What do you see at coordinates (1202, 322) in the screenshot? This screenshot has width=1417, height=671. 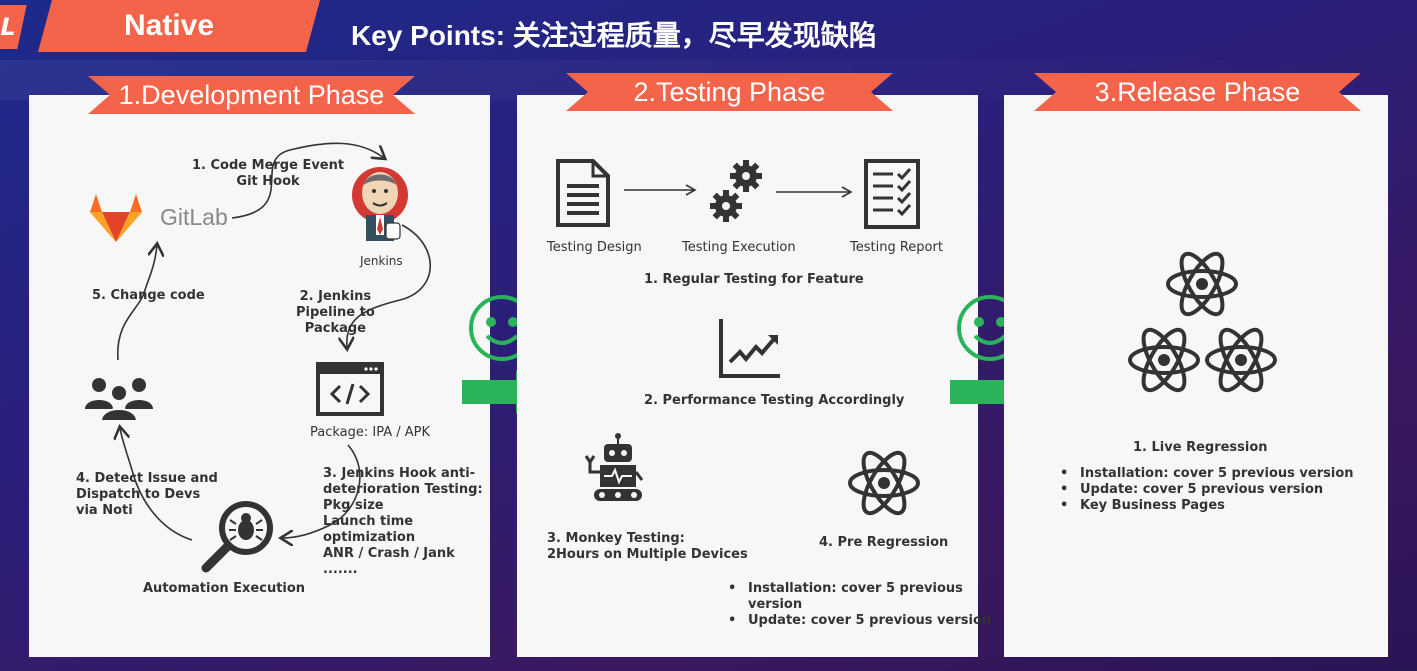 I see `atoms-cluster-icon` at bounding box center [1202, 322].